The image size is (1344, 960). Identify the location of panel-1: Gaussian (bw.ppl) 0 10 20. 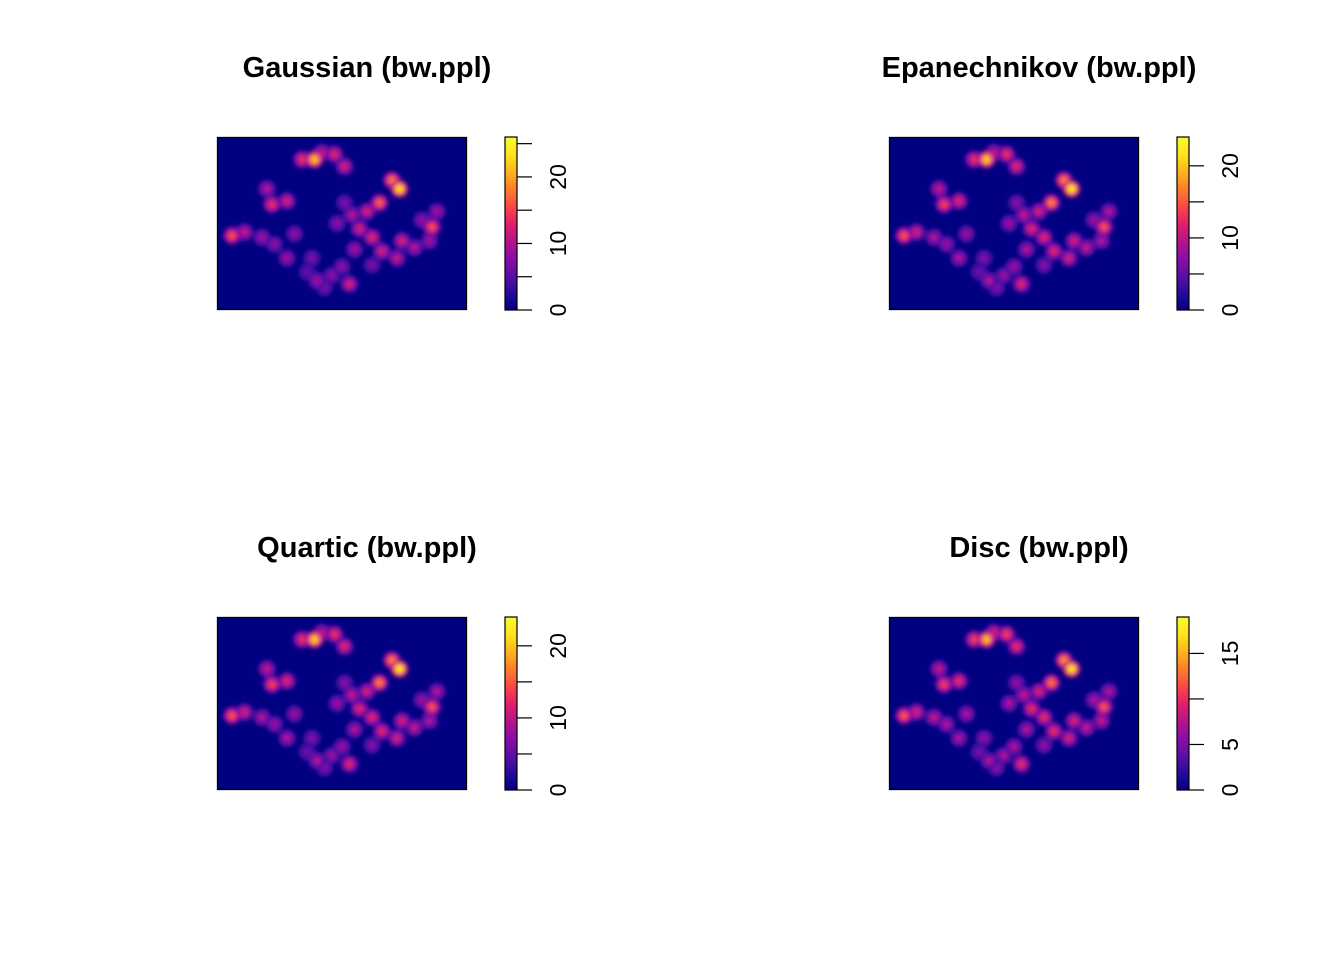
(393, 184).